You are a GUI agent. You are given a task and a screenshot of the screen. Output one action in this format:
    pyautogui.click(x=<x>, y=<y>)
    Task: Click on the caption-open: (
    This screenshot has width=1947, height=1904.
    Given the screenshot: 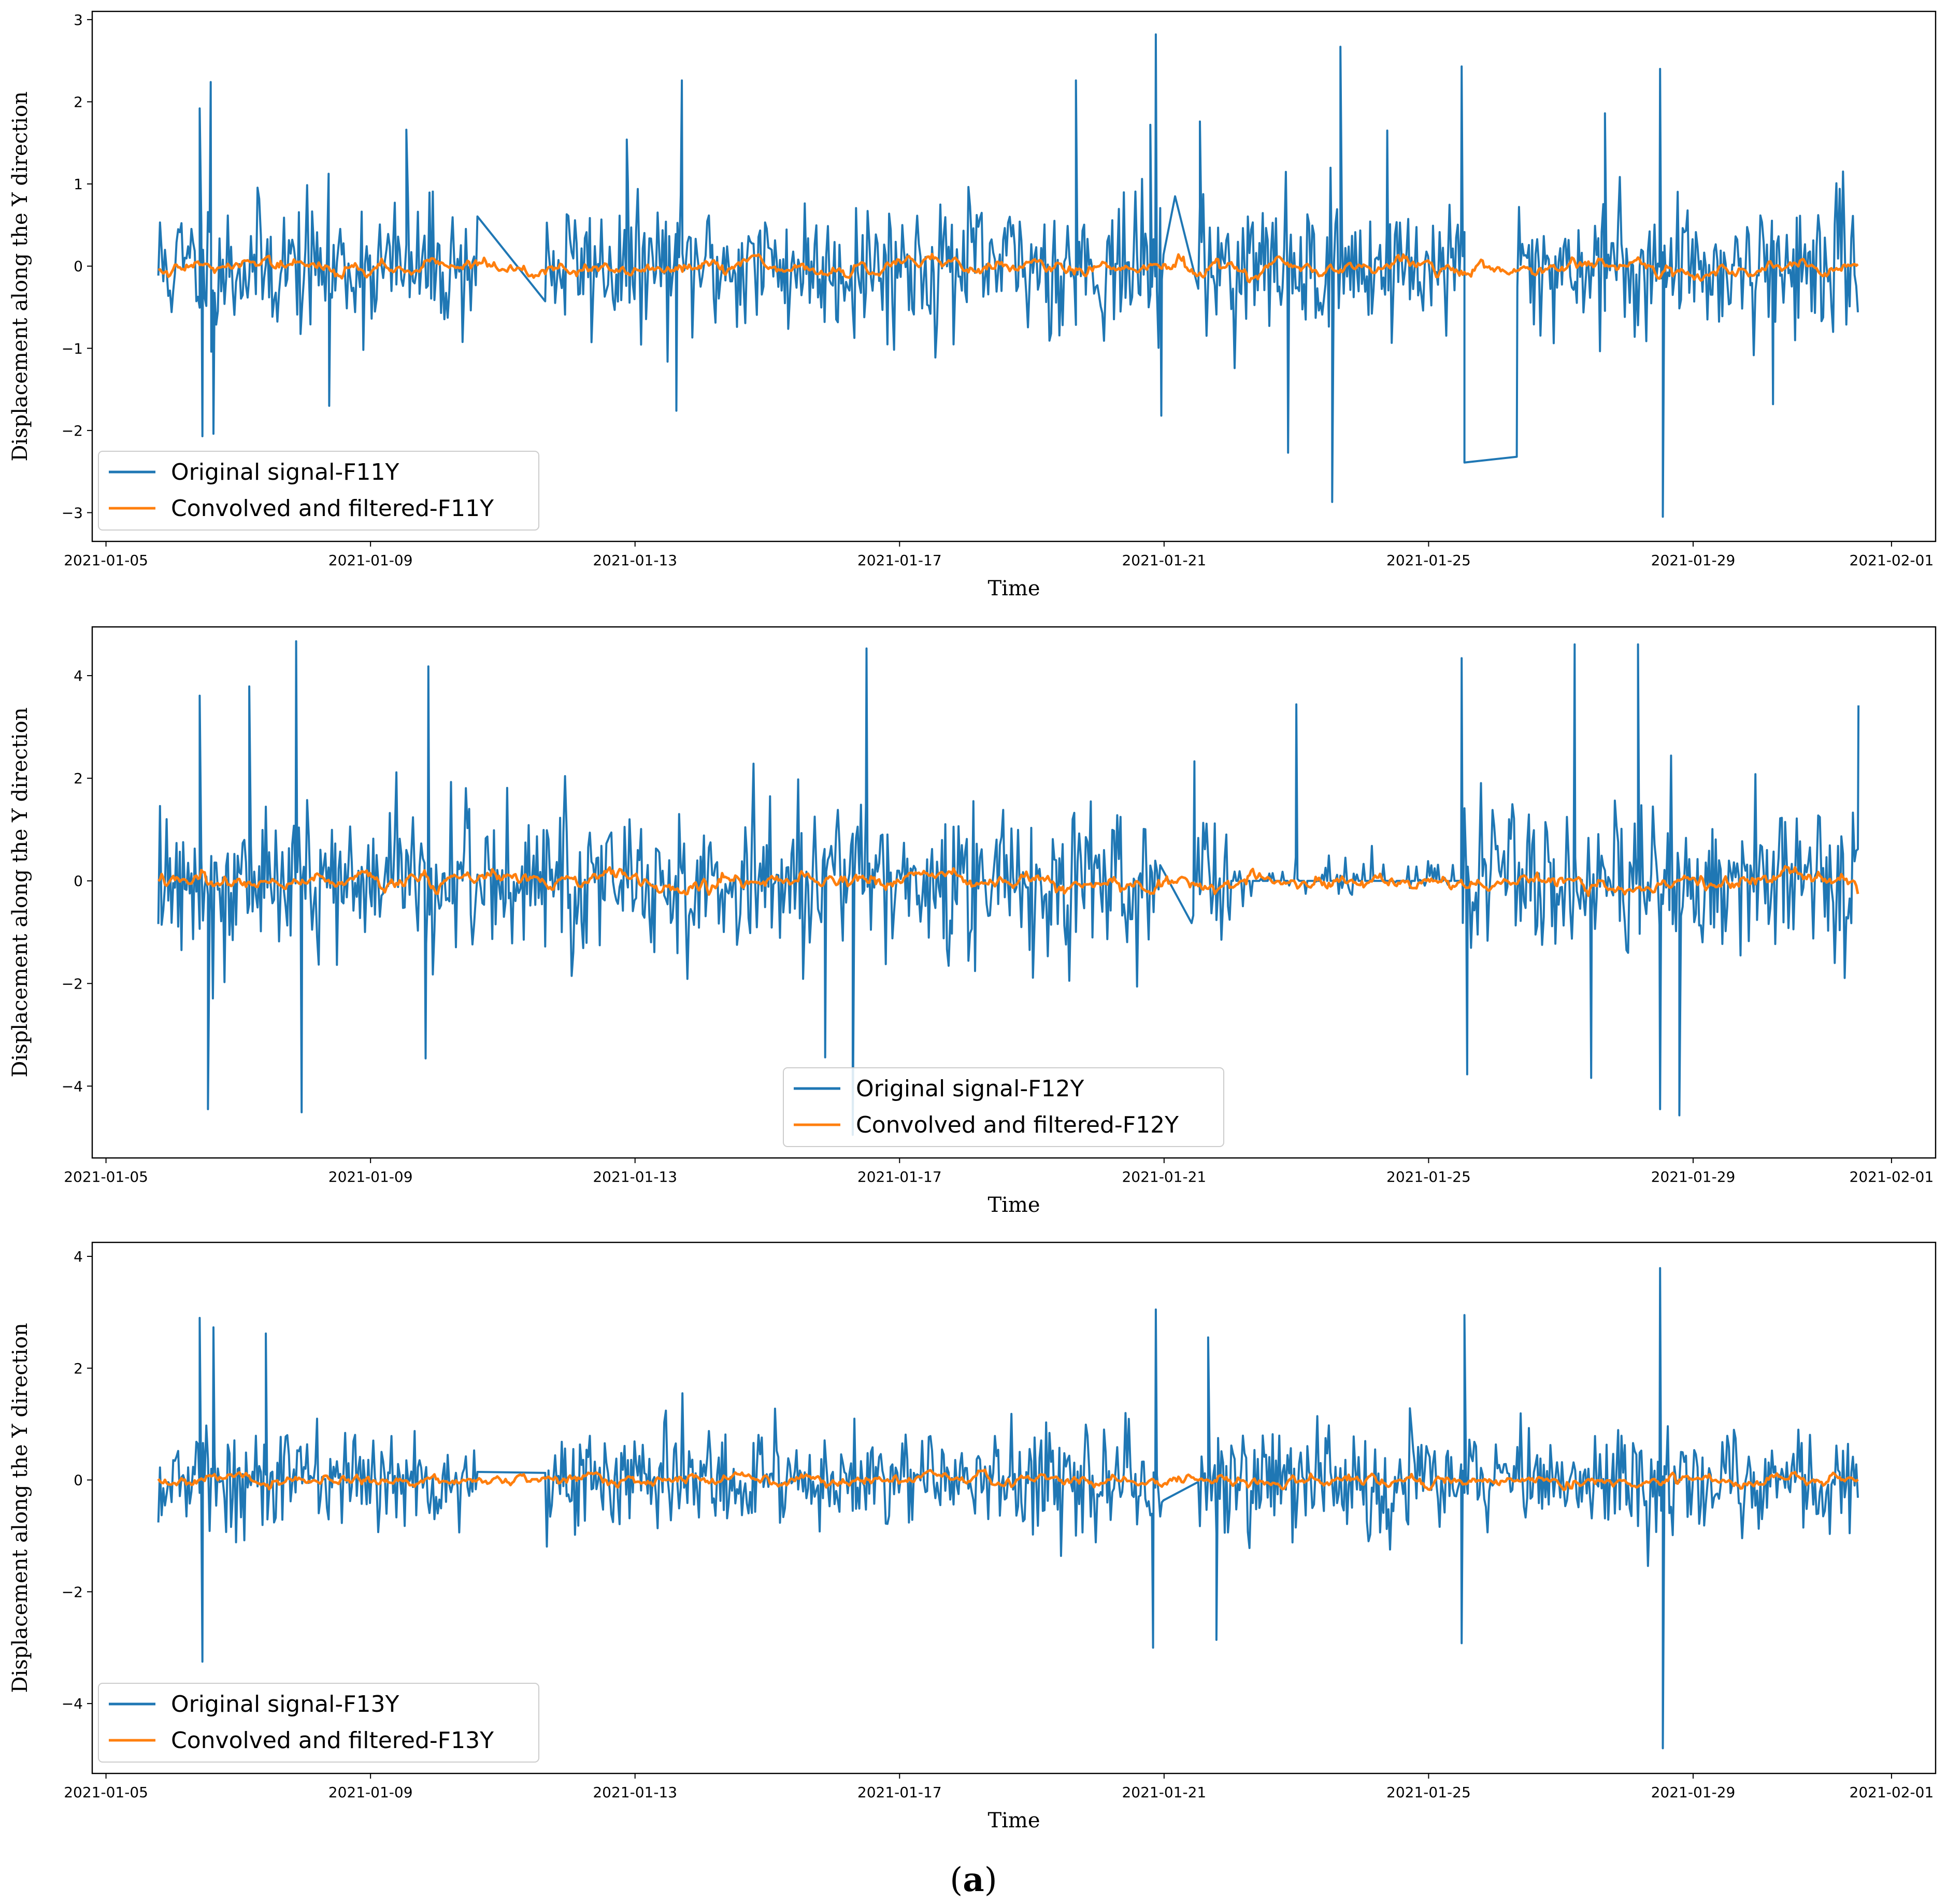 What is the action you would take?
    pyautogui.click(x=956, y=1880)
    